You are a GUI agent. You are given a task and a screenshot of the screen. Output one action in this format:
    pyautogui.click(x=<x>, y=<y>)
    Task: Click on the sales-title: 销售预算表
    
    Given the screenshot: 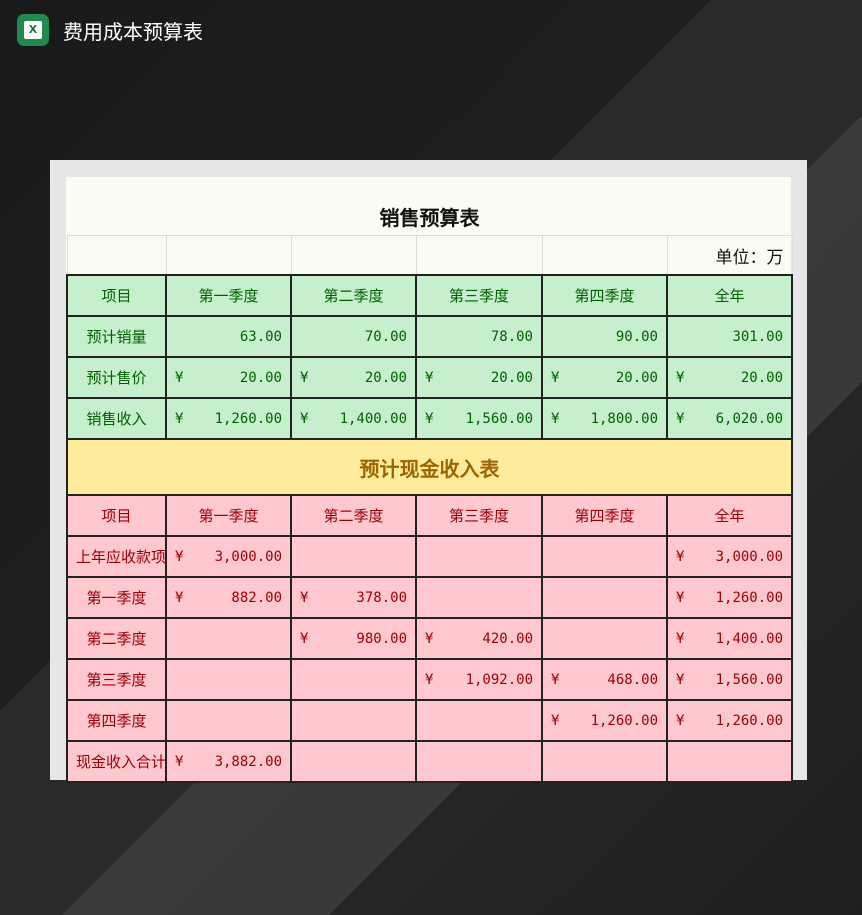 What is the action you would take?
    pyautogui.click(x=429, y=218)
    